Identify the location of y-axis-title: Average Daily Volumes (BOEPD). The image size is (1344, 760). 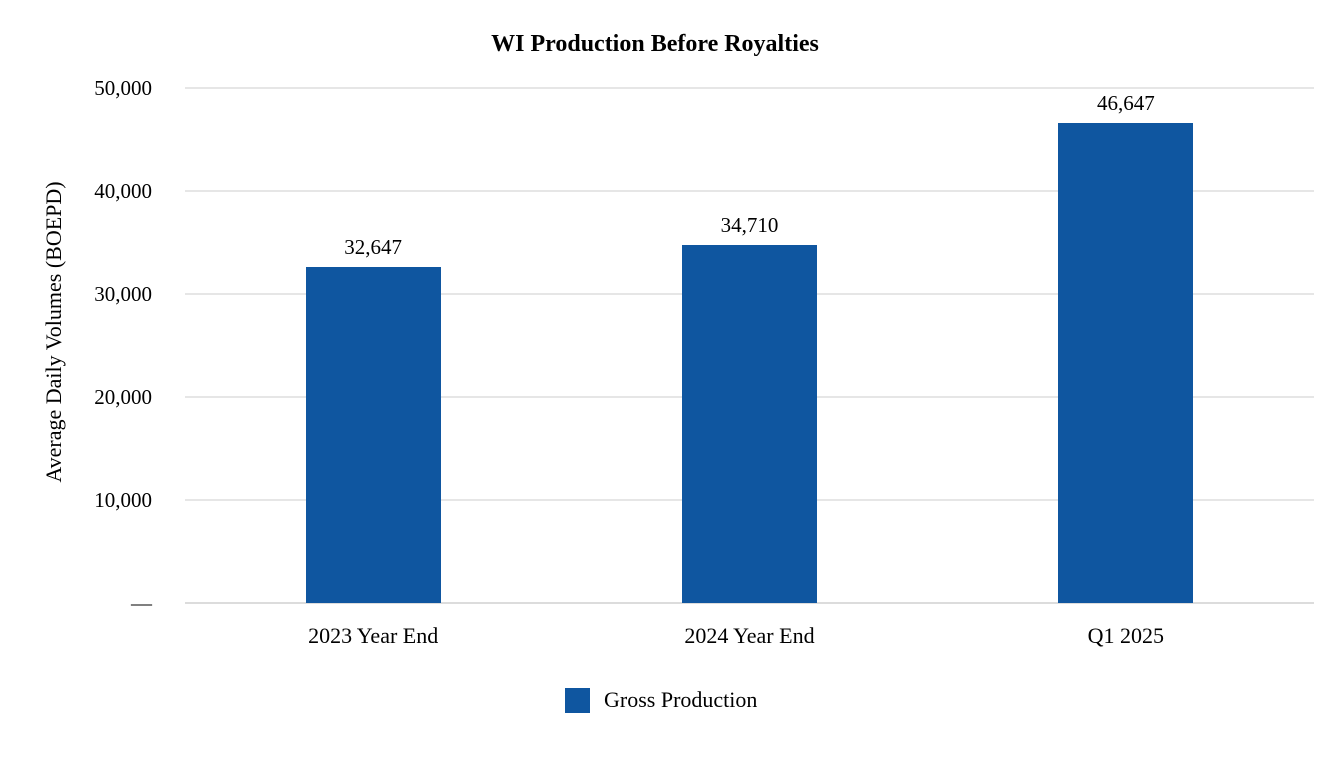
(53, 332).